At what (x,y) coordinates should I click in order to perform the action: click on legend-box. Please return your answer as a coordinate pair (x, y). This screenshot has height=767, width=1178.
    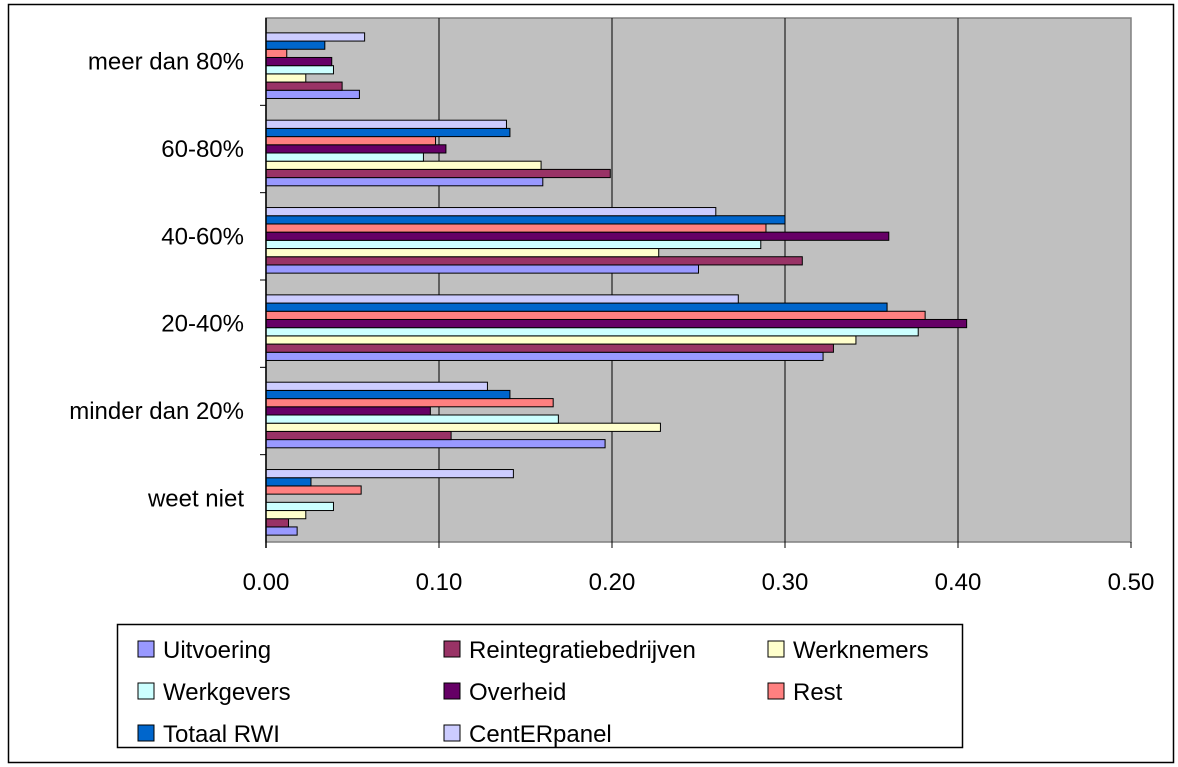
    Looking at the image, I should click on (540, 686).